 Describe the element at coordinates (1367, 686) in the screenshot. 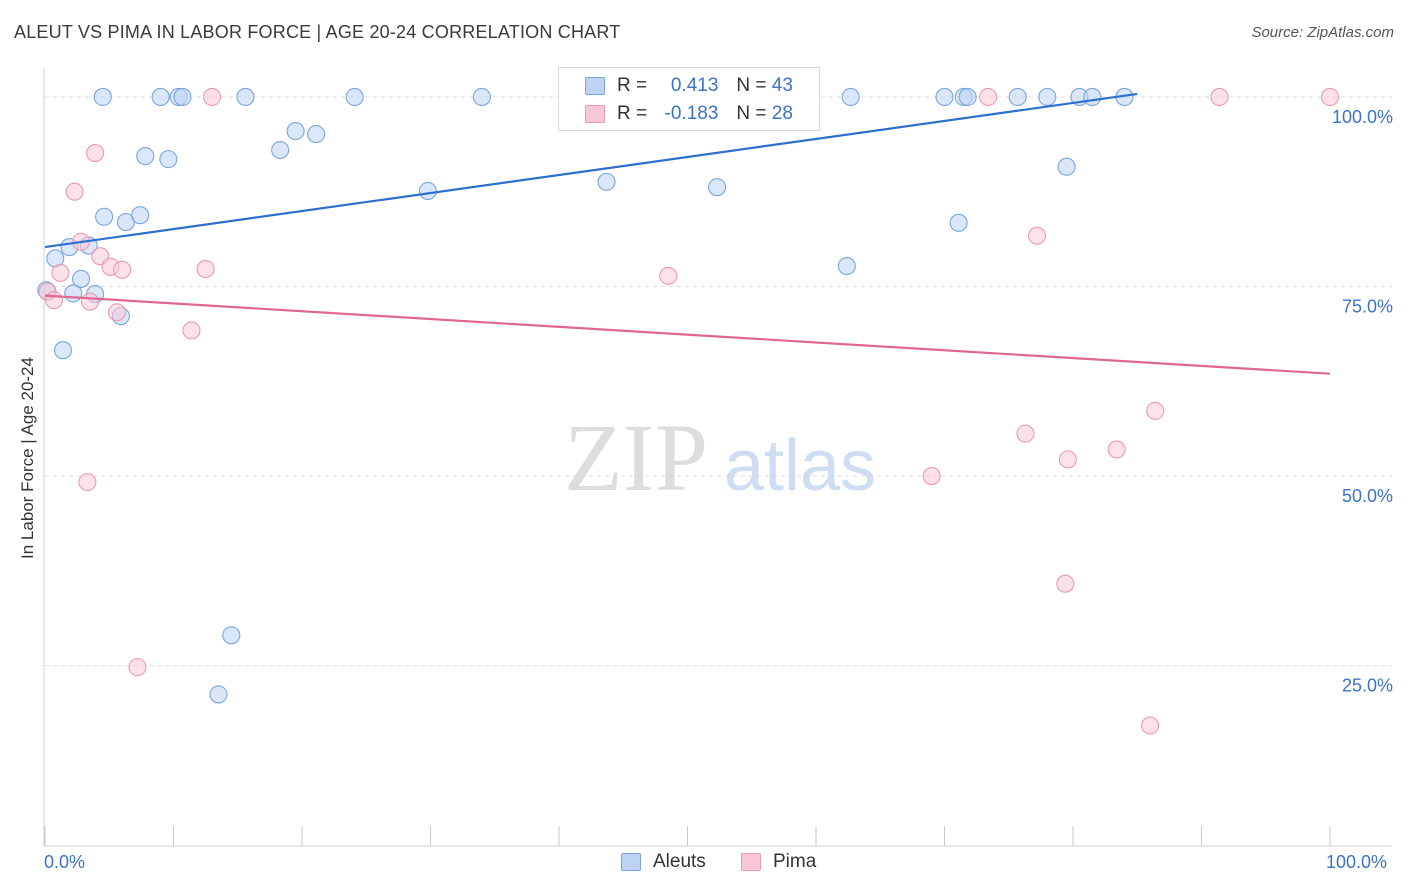

I see `y-tick-label-3: 25.0%` at that location.